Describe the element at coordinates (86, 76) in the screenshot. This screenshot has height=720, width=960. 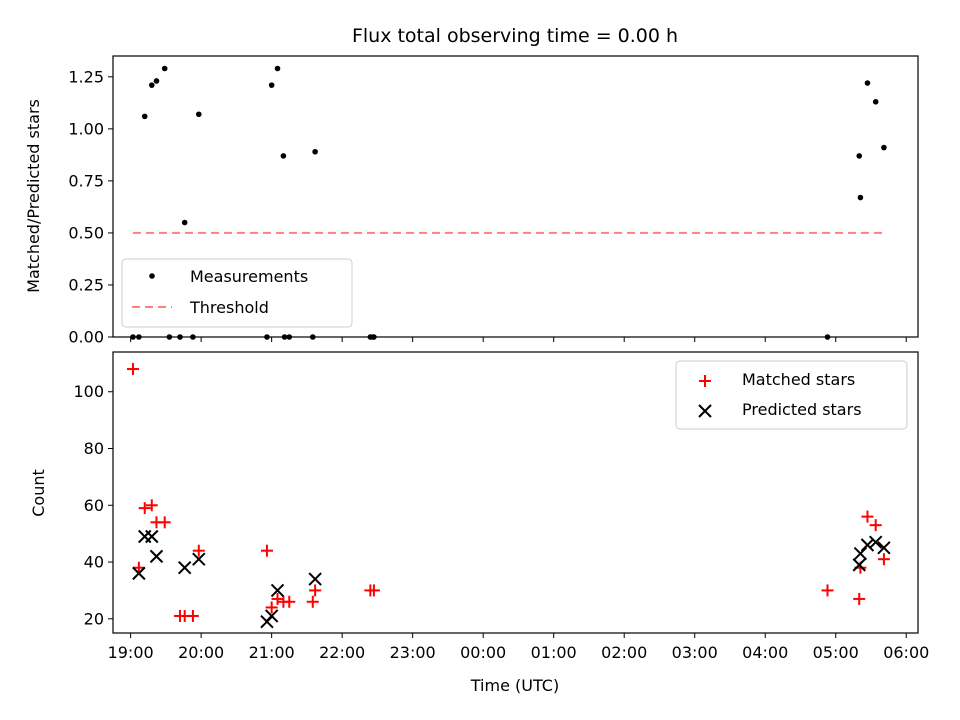
I see `top-y-tick-label: 1.25` at that location.